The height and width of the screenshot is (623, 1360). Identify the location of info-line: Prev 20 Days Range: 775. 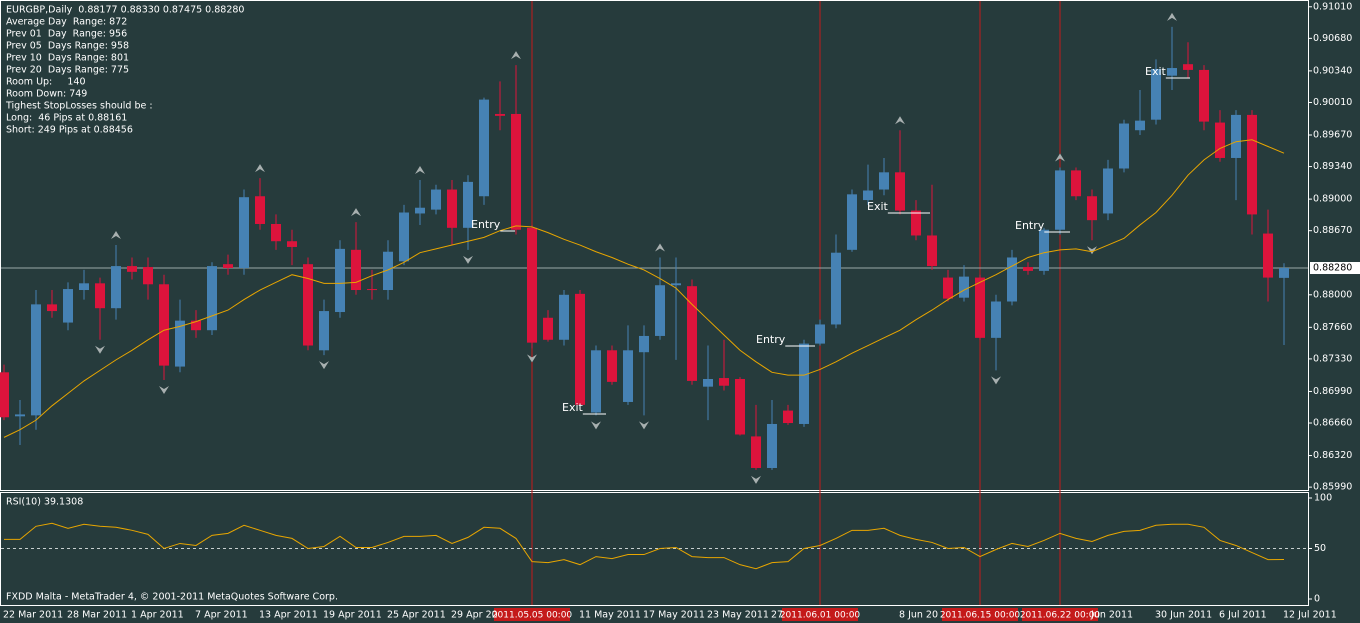
(67, 70).